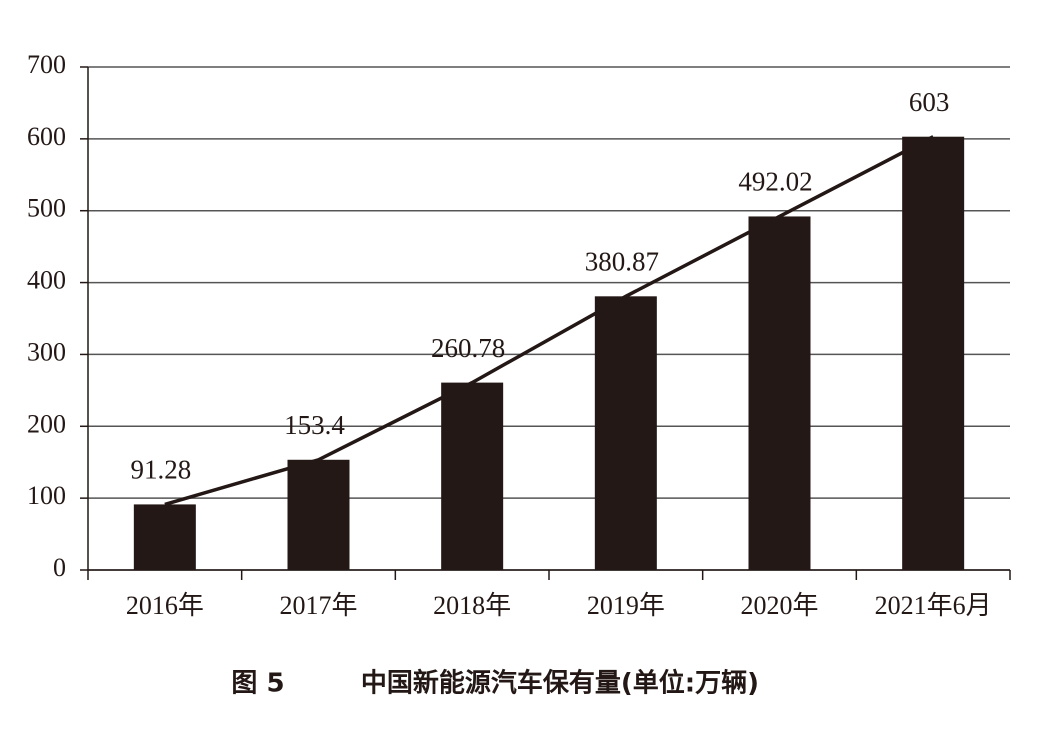 The image size is (1042, 735). Describe the element at coordinates (472, 605) in the screenshot. I see `x-tick-label: 2018年` at that location.